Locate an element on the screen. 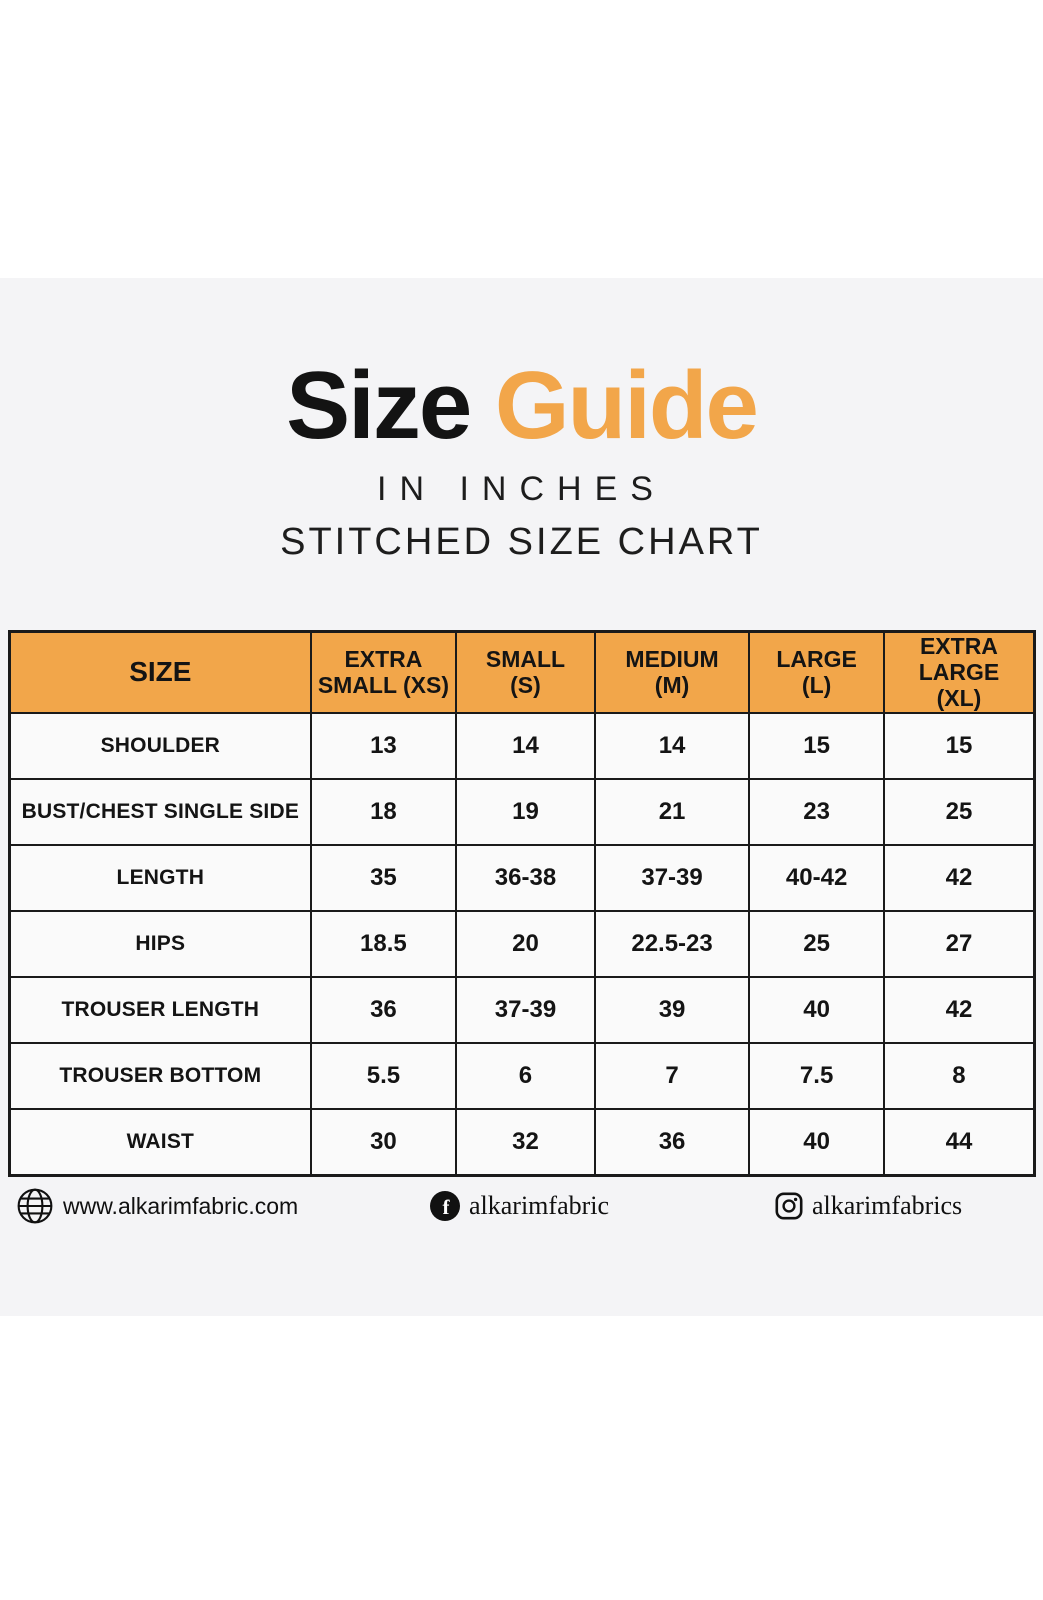 This screenshot has height=1600, width=1043. row-label-cell: LENGTH is located at coordinates (160, 877).